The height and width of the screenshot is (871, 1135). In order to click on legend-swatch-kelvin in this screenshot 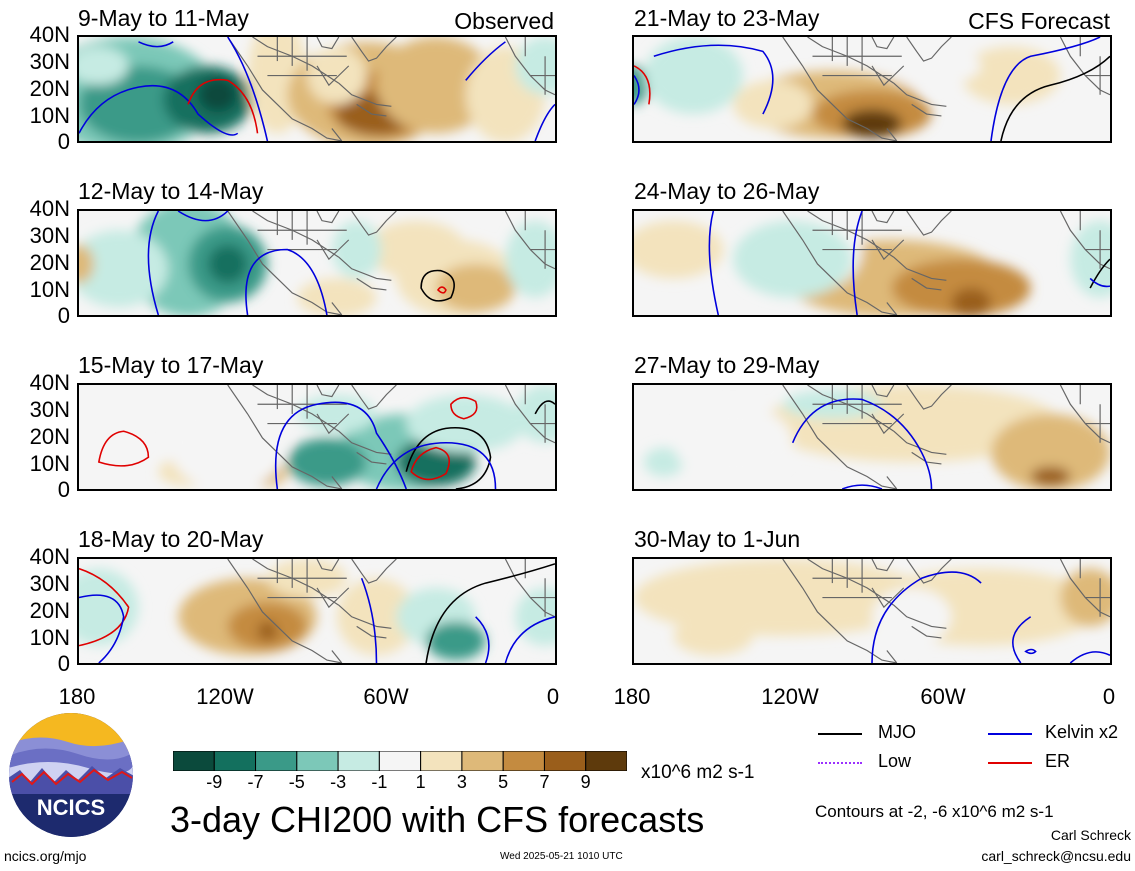, I will do `click(1010, 734)`.